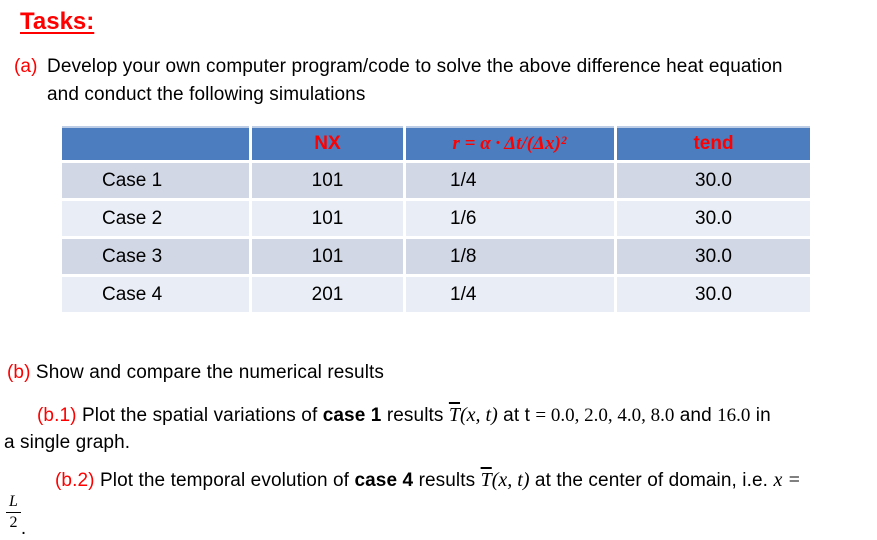  I want to click on task-a-label: (a), so click(26, 66).